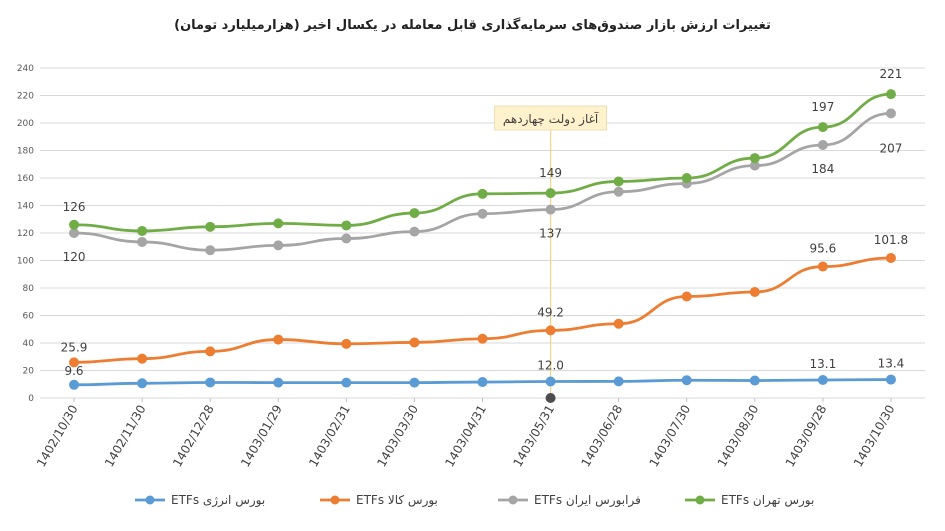 The image size is (945, 531). I want to click on data-label: 197, so click(822, 107).